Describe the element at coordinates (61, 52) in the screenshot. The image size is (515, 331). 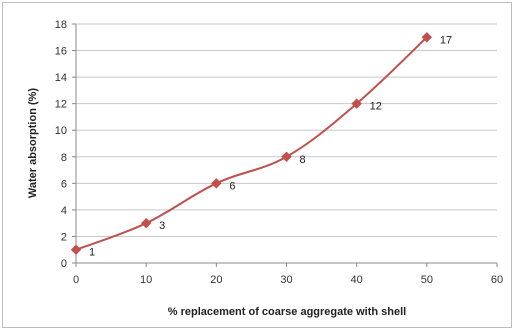
I see `y-tick-label-16: 16` at that location.